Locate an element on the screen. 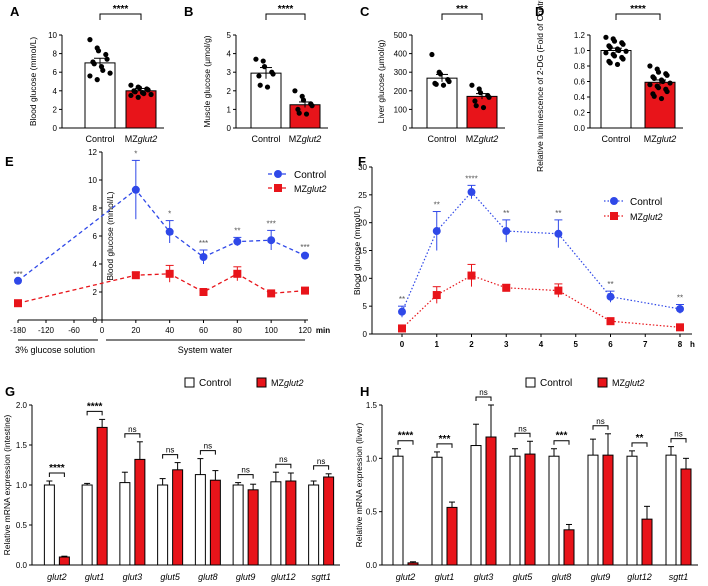 This screenshot has width=708, height=586. x-tick-label: 2 is located at coordinates (471, 344).